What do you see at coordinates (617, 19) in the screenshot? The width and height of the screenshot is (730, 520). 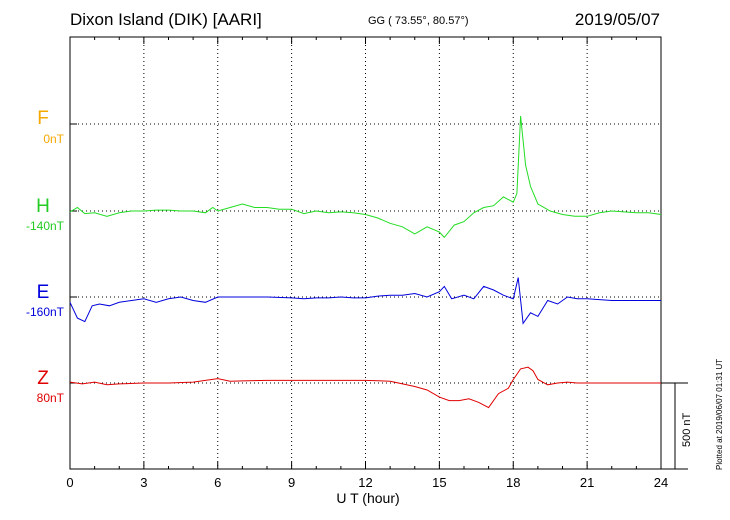 I see `plot-date: 2019/05/07` at bounding box center [617, 19].